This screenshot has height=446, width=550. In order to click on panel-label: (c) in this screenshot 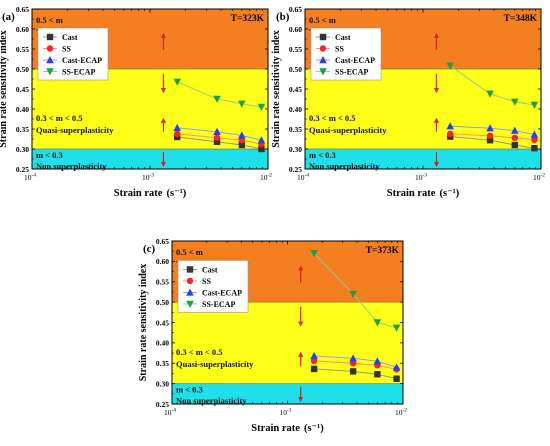, I will do `click(149, 249)`.